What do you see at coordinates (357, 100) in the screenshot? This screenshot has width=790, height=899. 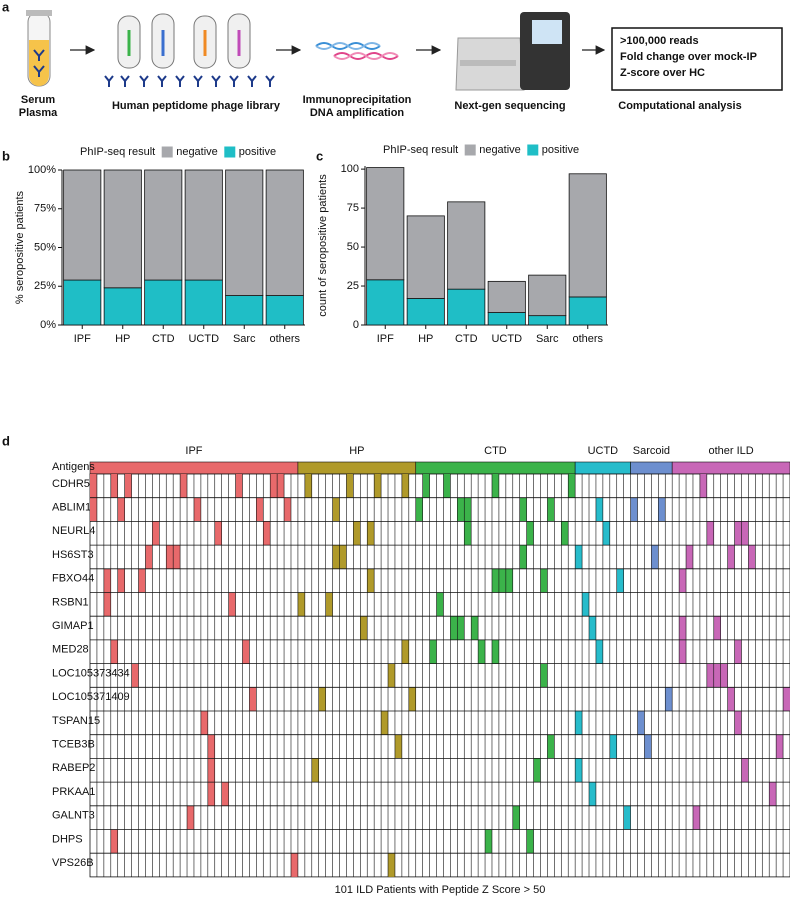 I see `step-label: Immunoprecipitation` at bounding box center [357, 100].